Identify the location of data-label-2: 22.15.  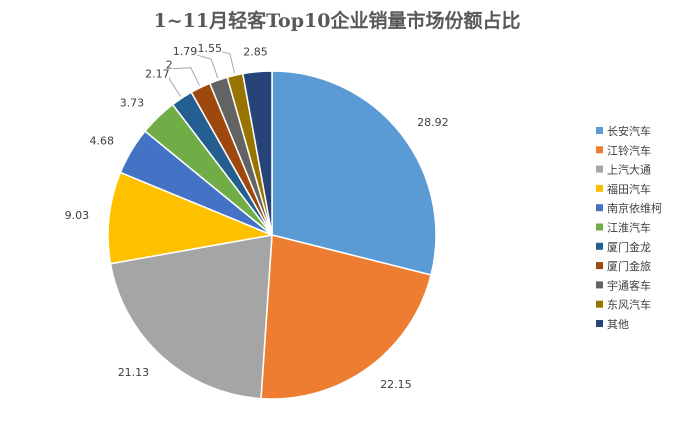
(396, 384).